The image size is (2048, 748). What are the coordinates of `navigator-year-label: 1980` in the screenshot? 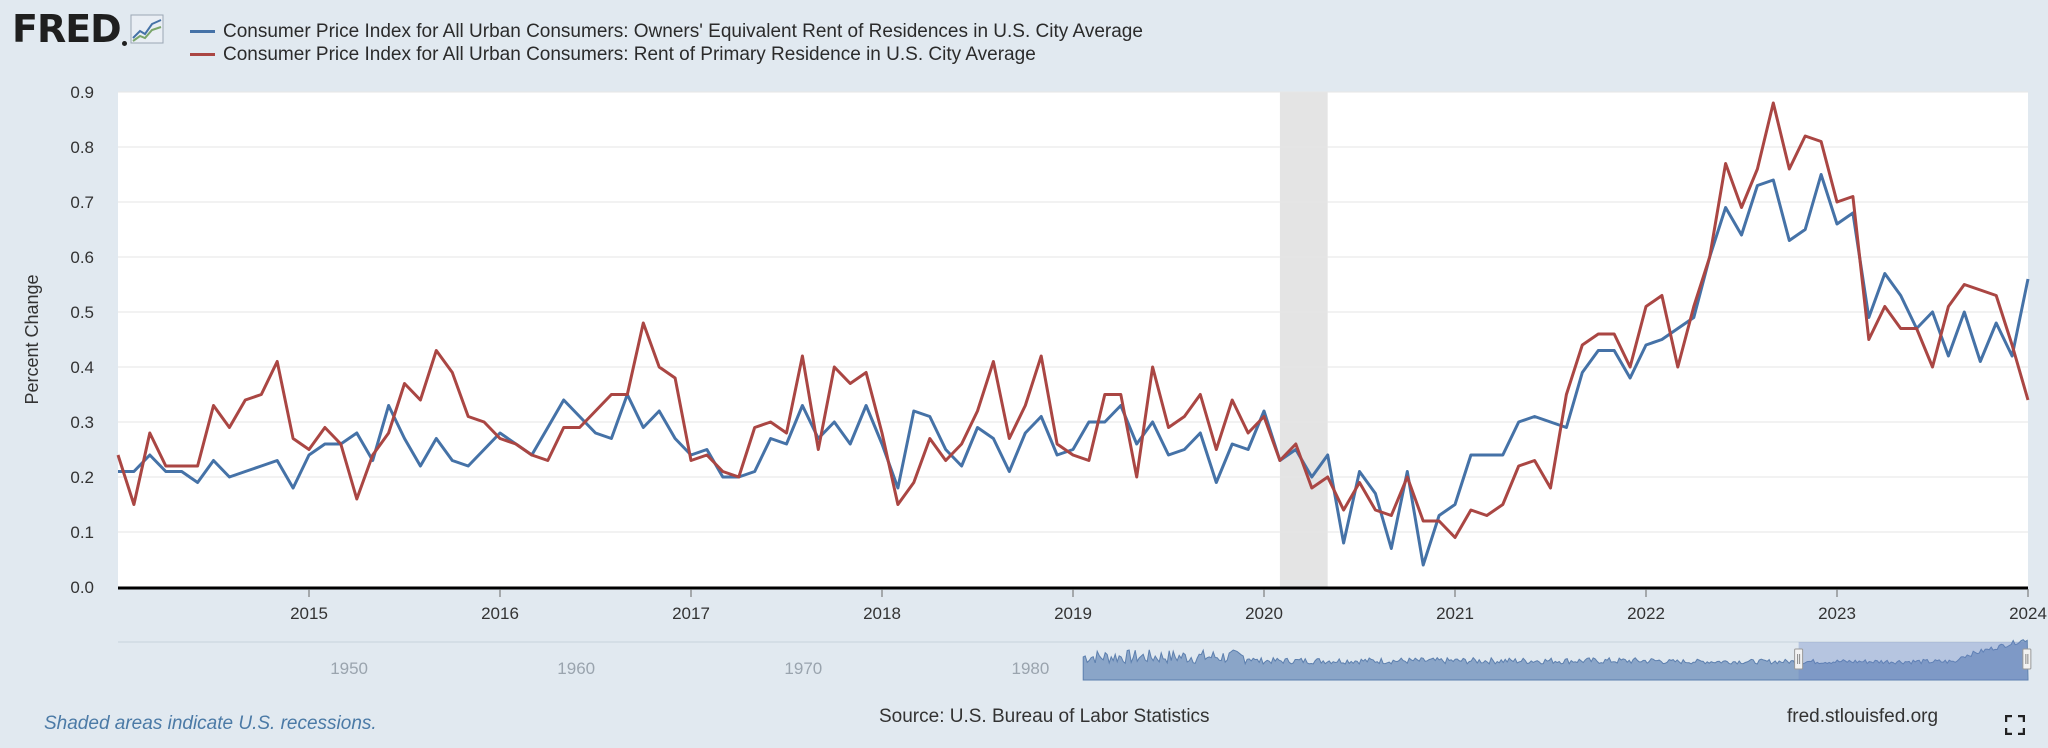 It's located at (1031, 668).